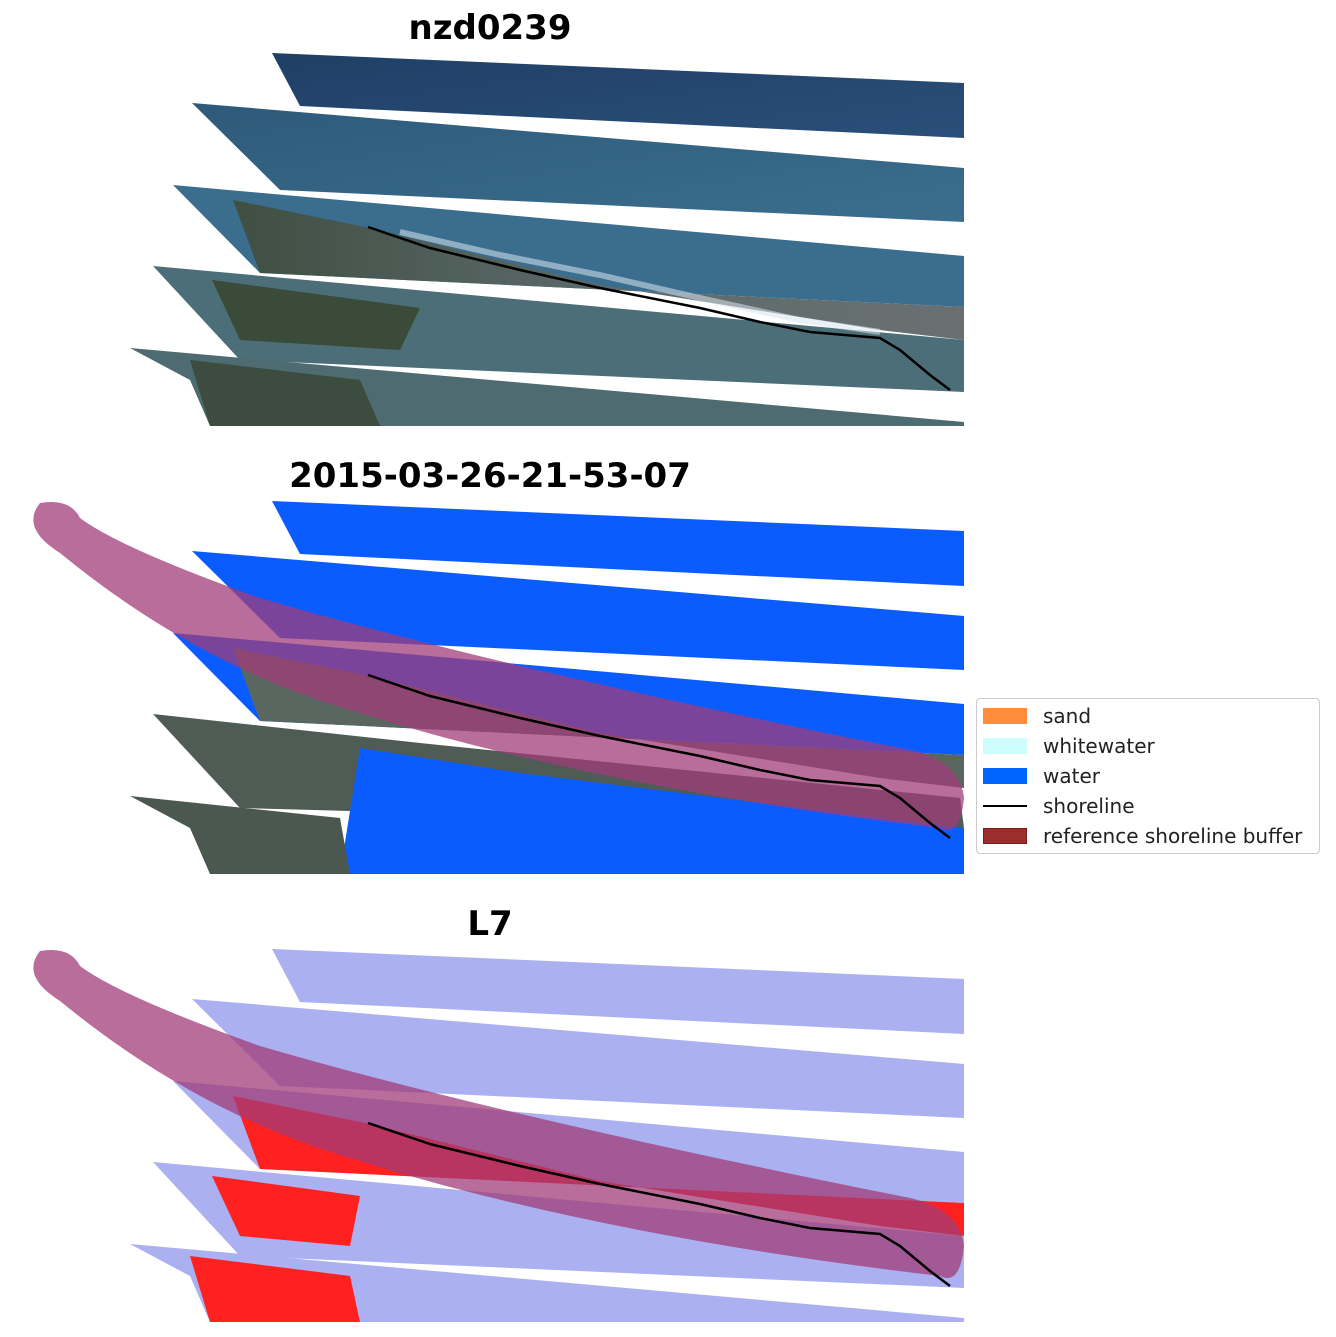 The height and width of the screenshot is (1337, 1336). What do you see at coordinates (652, 811) in the screenshot?
I see `water-area` at bounding box center [652, 811].